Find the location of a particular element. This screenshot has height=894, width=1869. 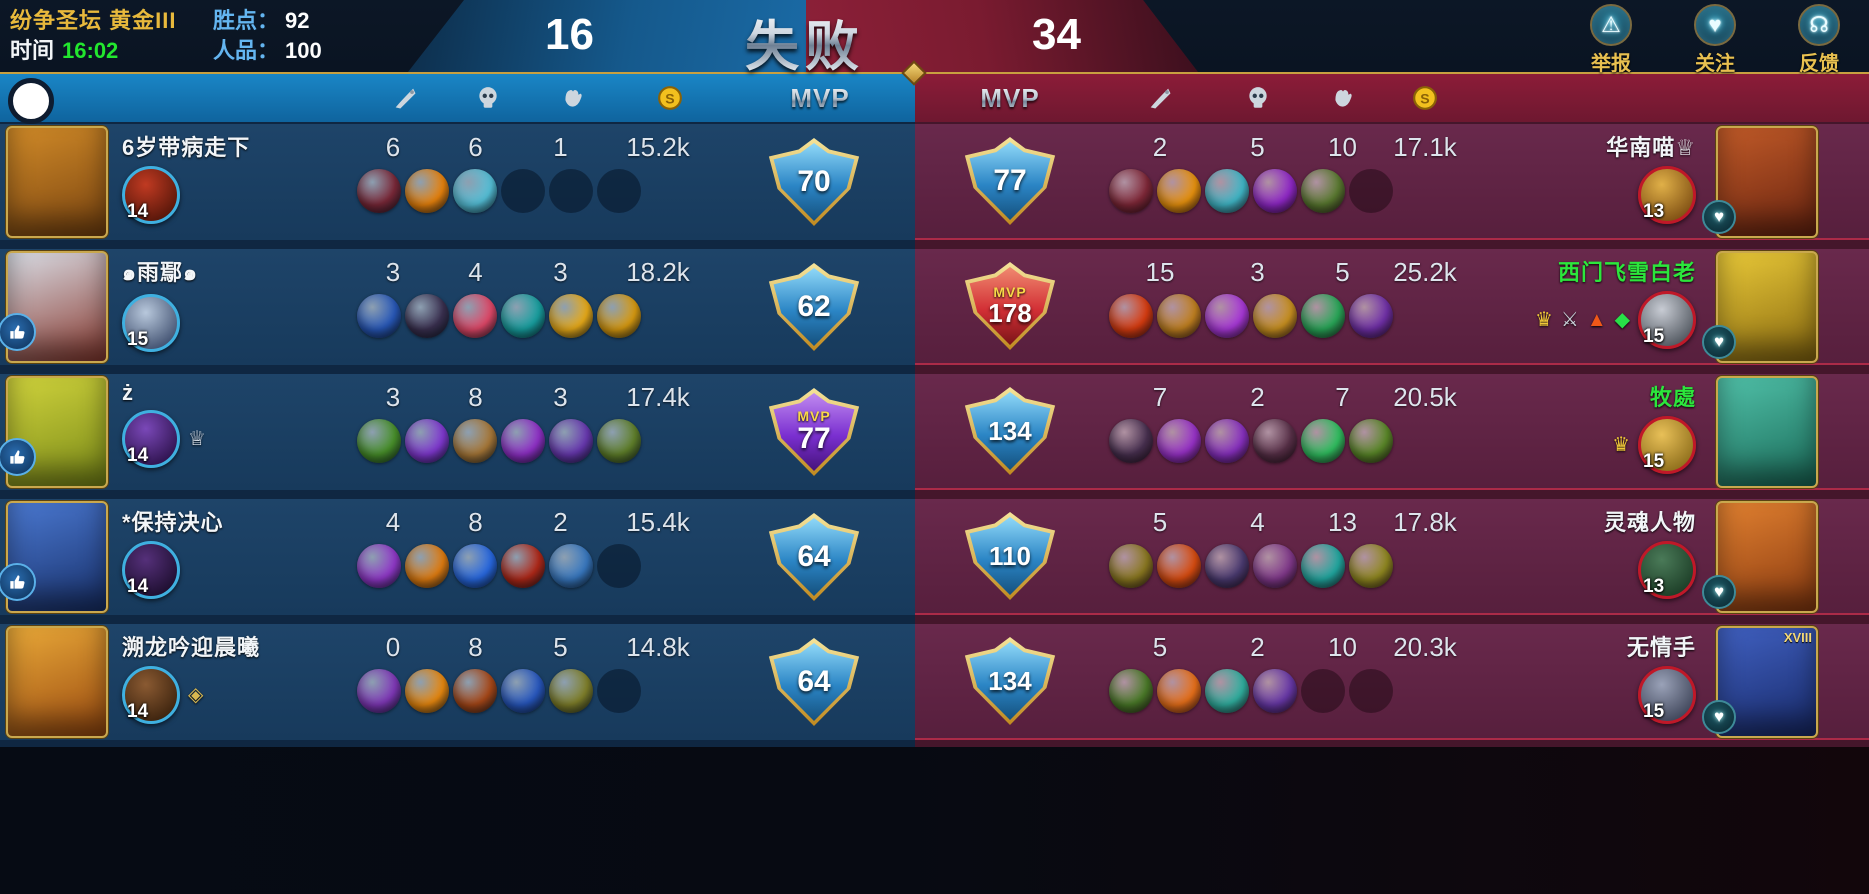

player-name: 牧處 is located at coordinates (1672, 397).